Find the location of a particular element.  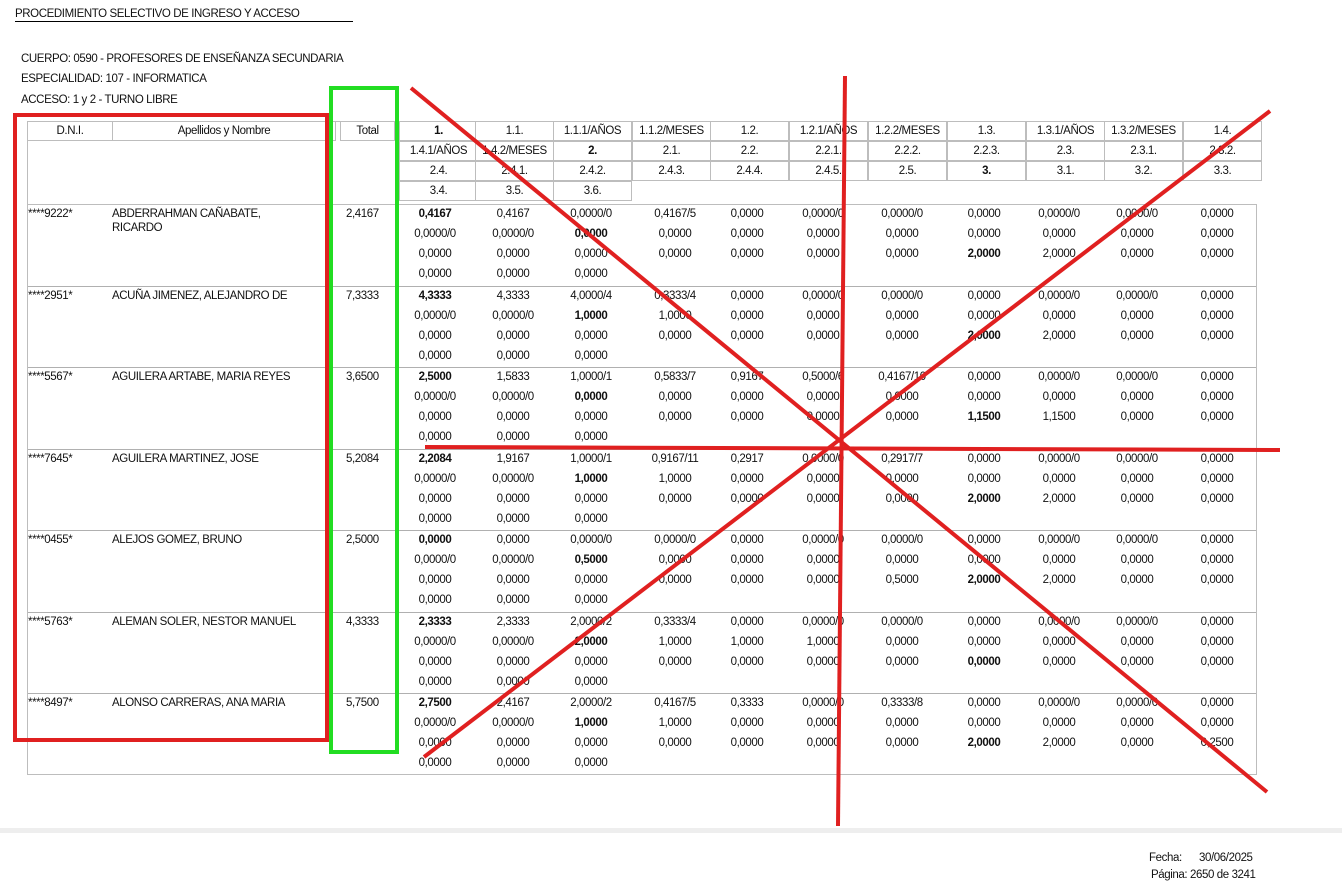

score-header-cell: 3.3. is located at coordinates (1222, 171).